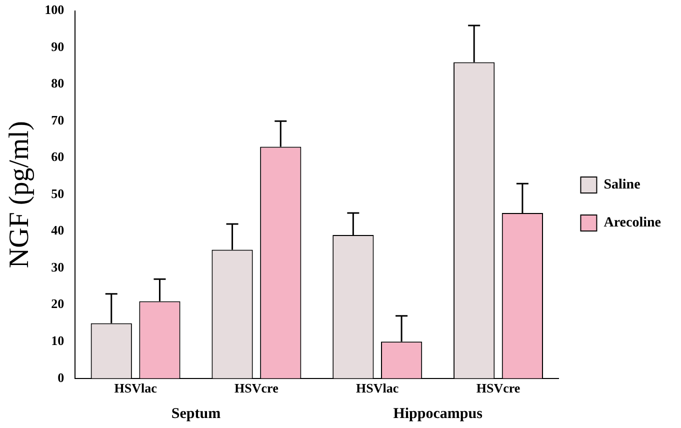 This screenshot has height=428, width=681. Describe the element at coordinates (633, 223) in the screenshot. I see `legend-label: Arecoline` at that location.